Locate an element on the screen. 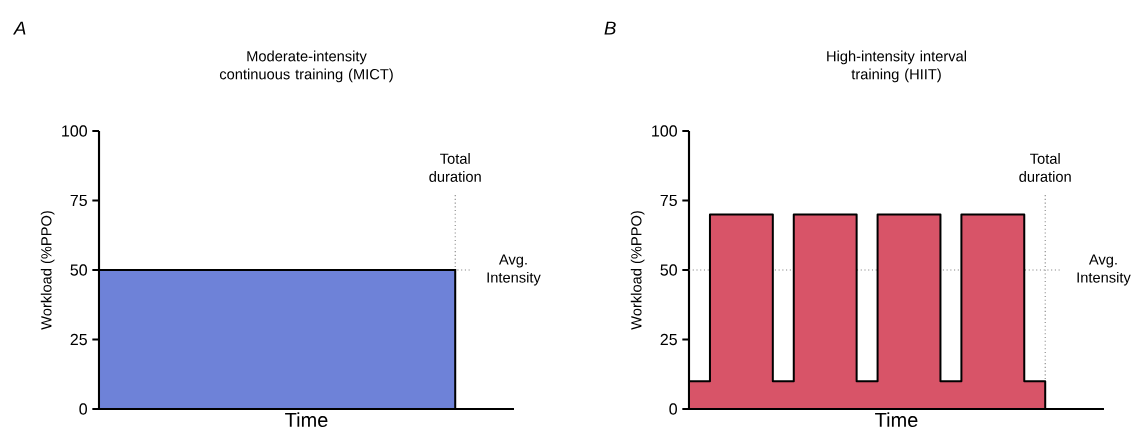  chart-title: High-intensity interval training (HIIT) is located at coordinates (896, 66).